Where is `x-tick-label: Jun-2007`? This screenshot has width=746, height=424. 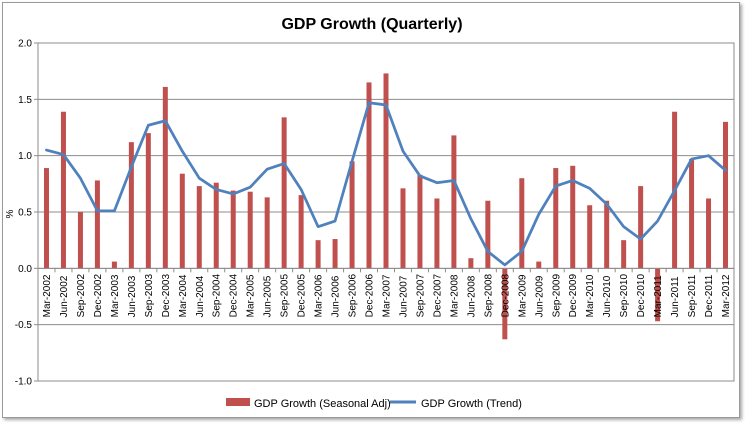 x-tick-label: Jun-2007 is located at coordinates (403, 296).